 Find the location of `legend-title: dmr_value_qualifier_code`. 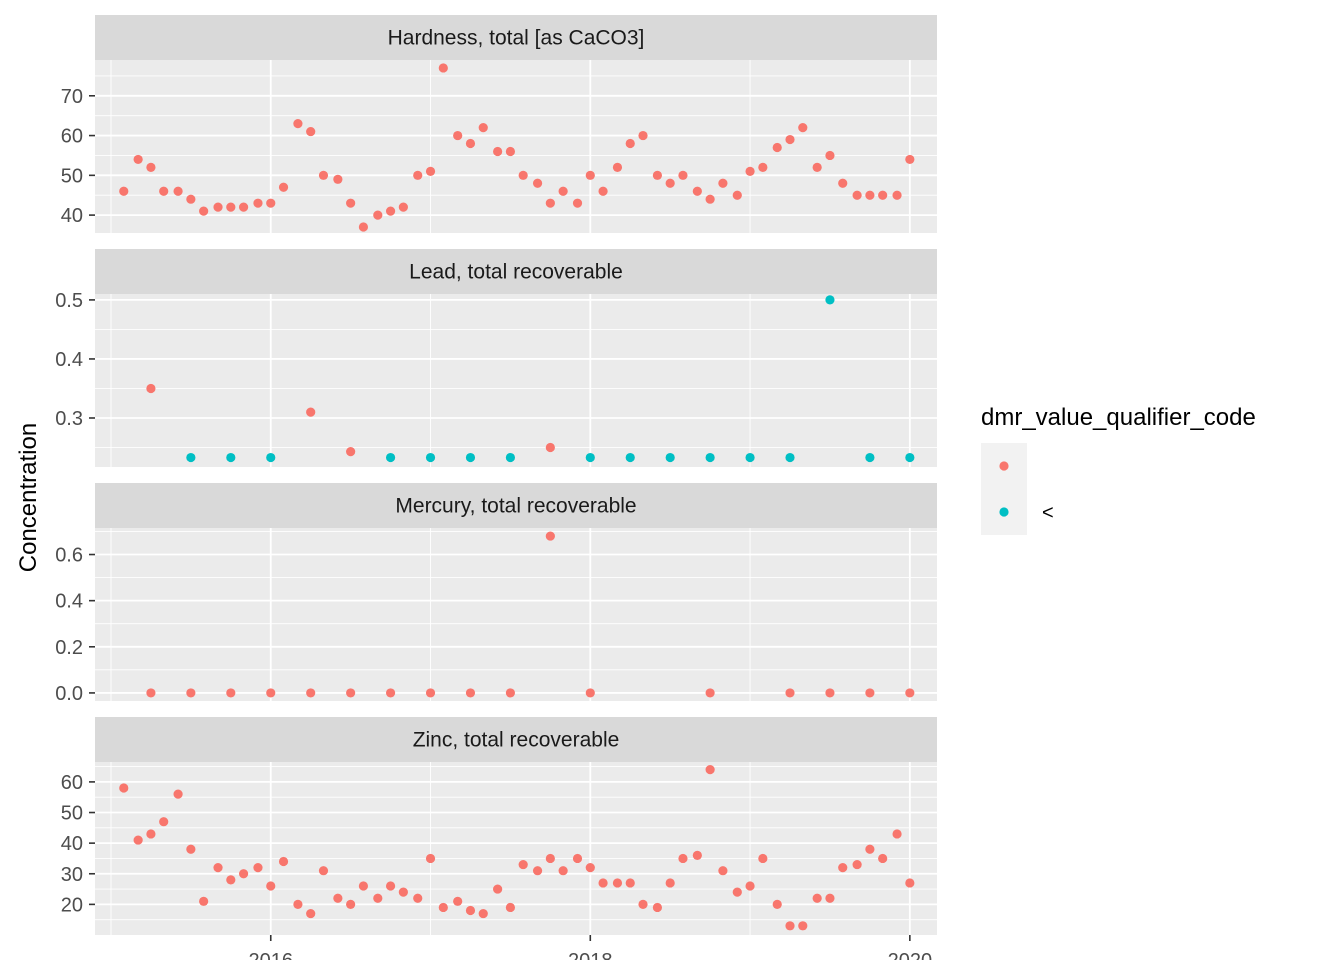

legend-title: dmr_value_qualifier_code is located at coordinates (1118, 417).